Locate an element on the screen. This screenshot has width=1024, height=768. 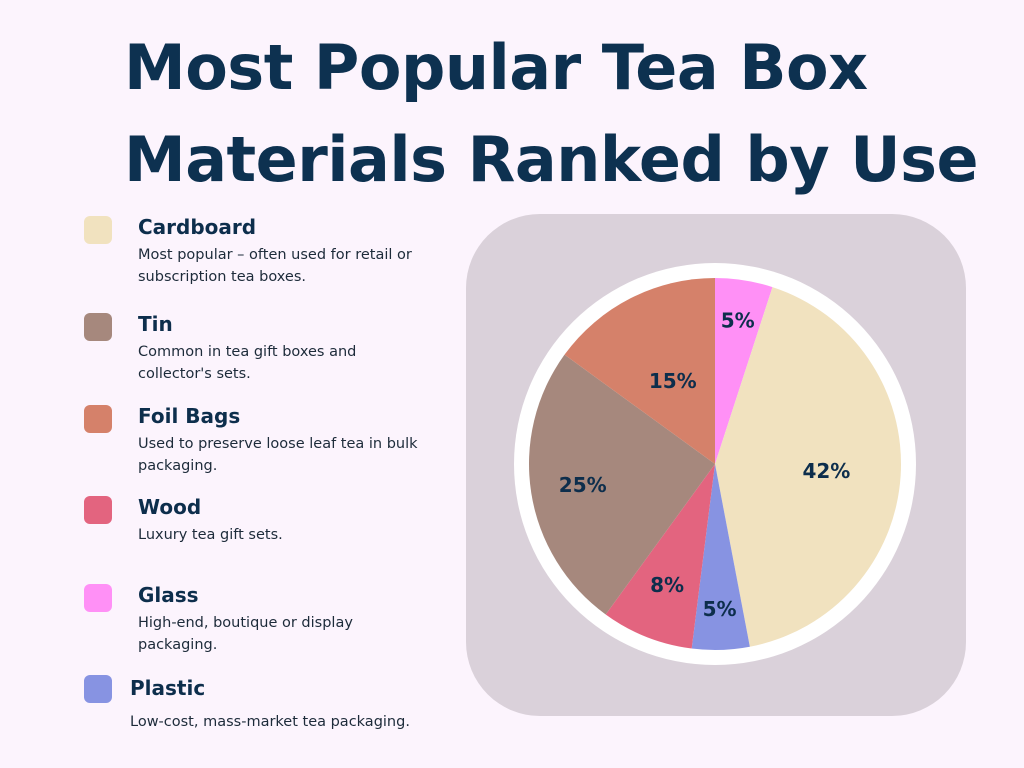
pie-slice-foil-bags is located at coordinates (639, 371).